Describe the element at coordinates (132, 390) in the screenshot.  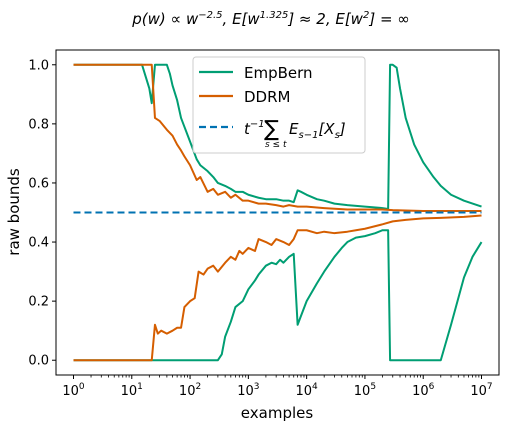
I see `x-tick-label: 10¹` at that location.